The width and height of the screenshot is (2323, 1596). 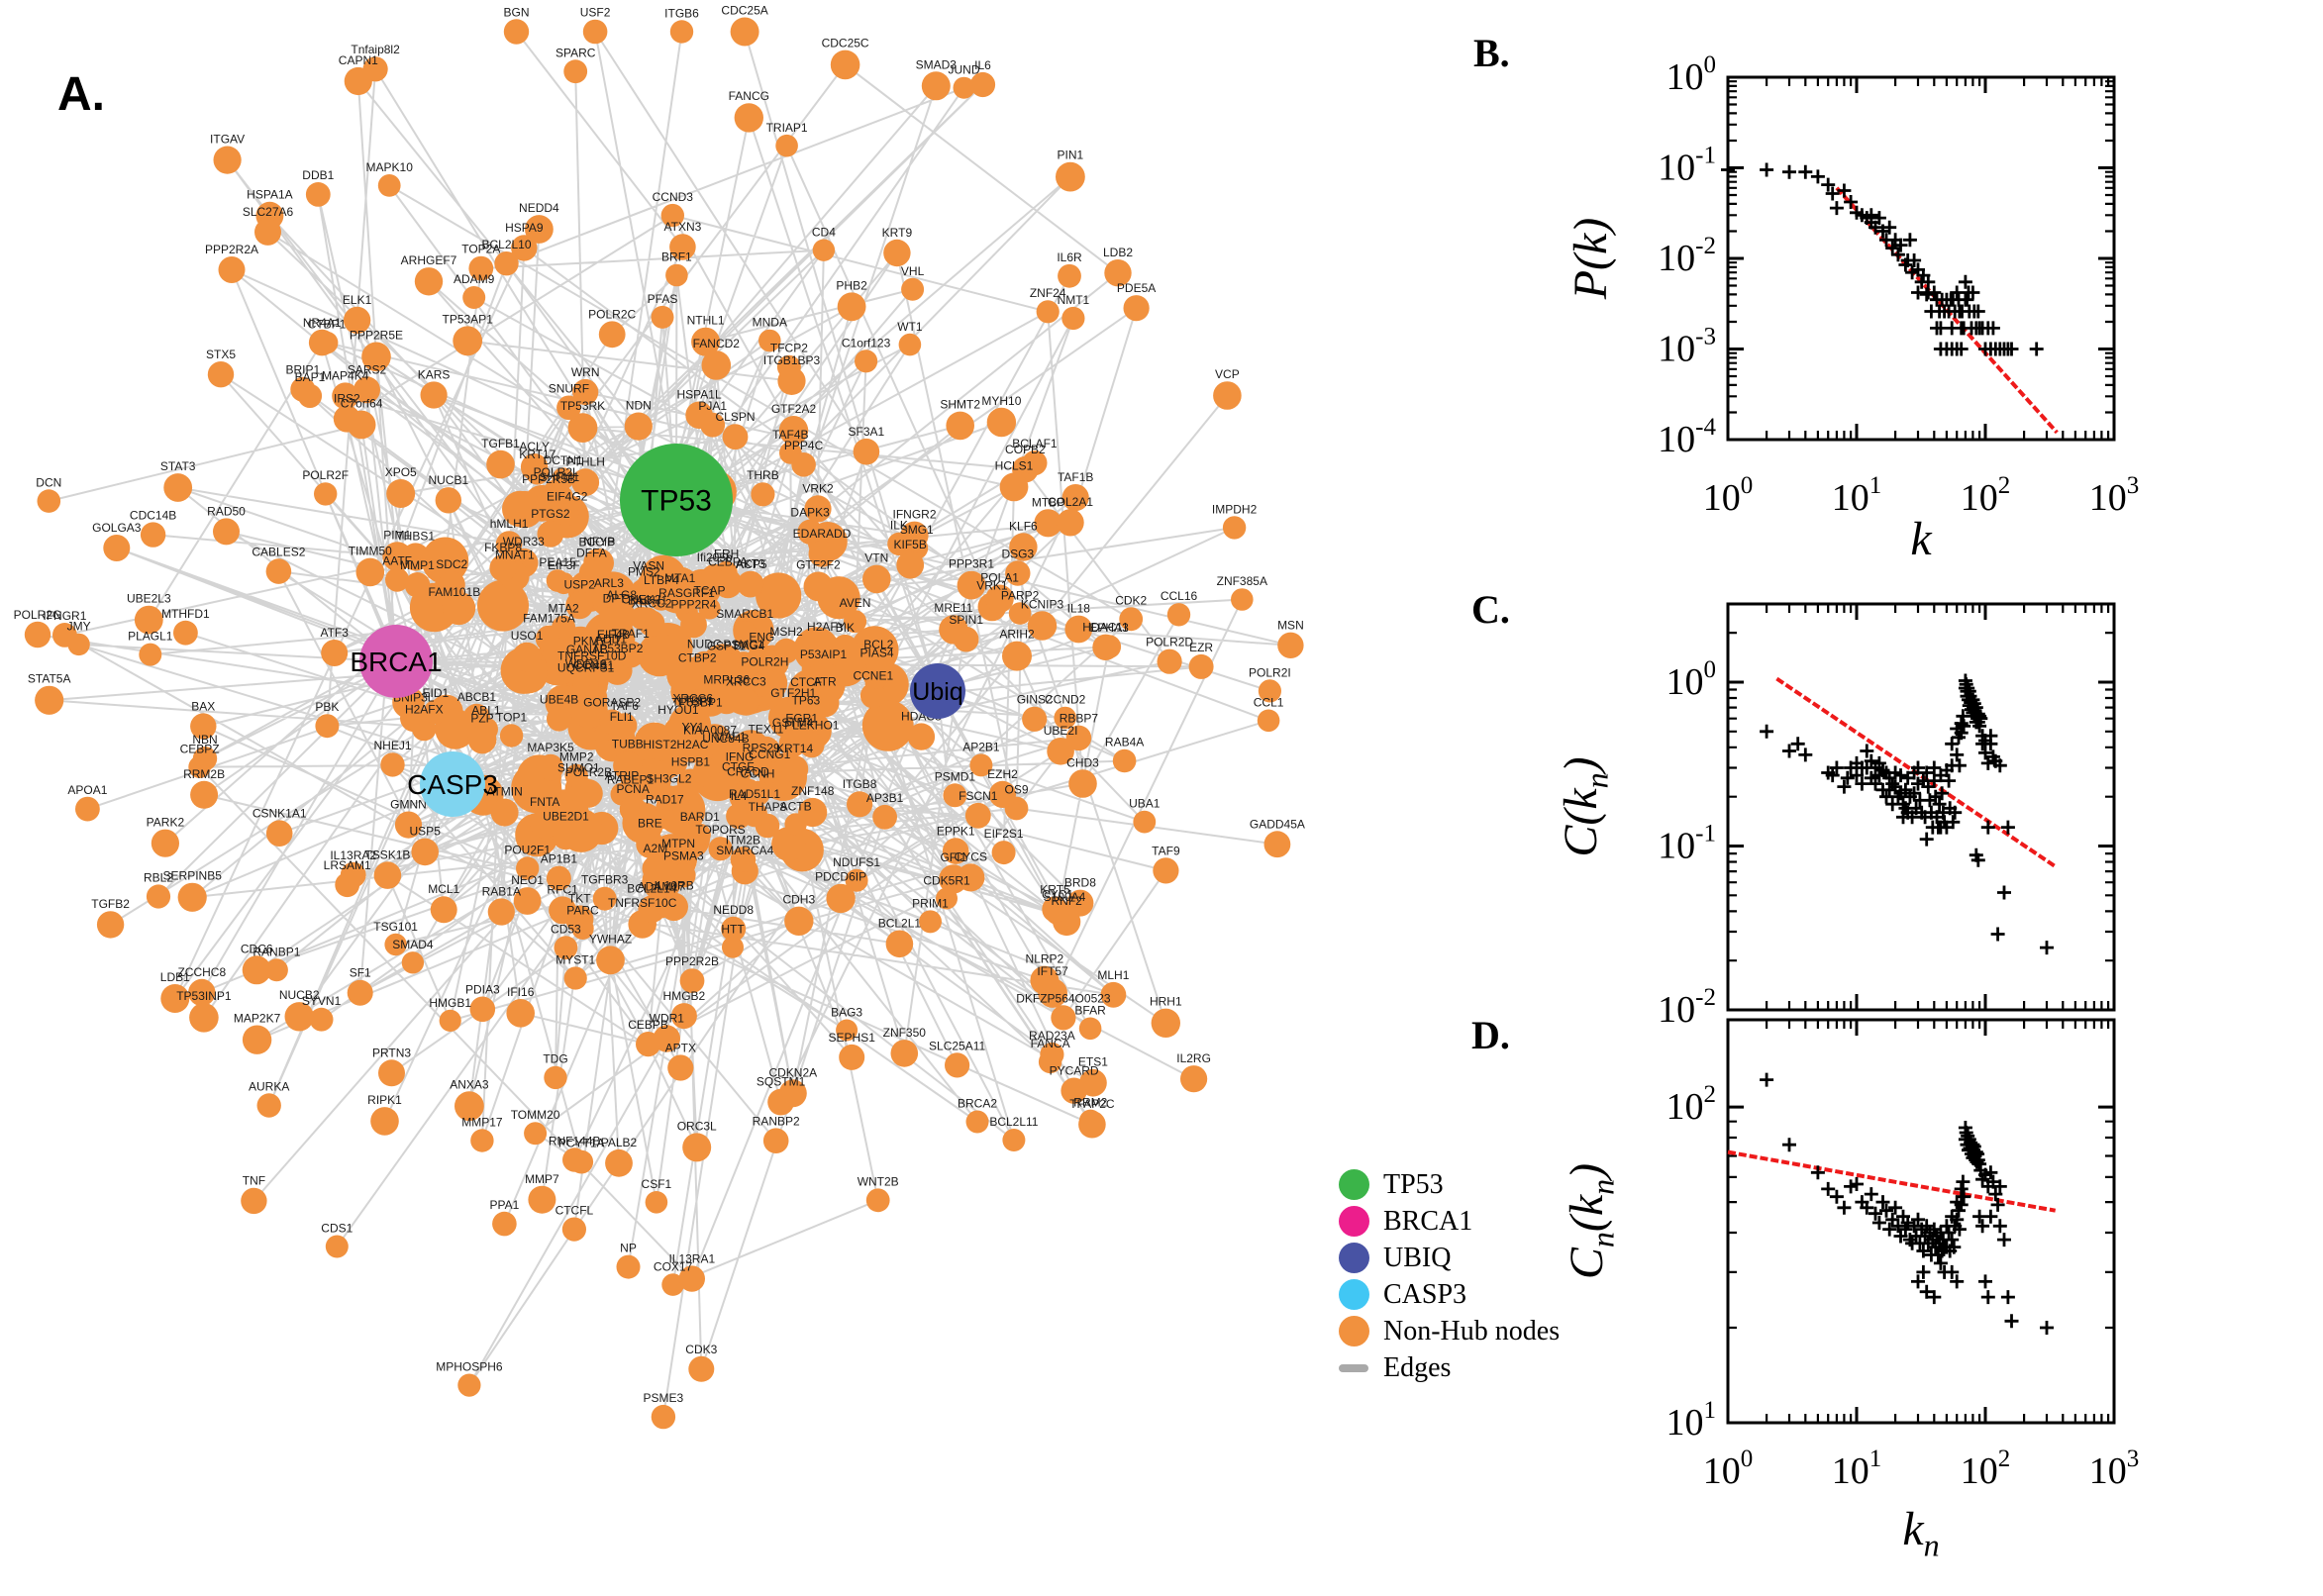 What do you see at coordinates (793, 693) in the screenshot?
I see `gene-label: GTF2H1` at bounding box center [793, 693].